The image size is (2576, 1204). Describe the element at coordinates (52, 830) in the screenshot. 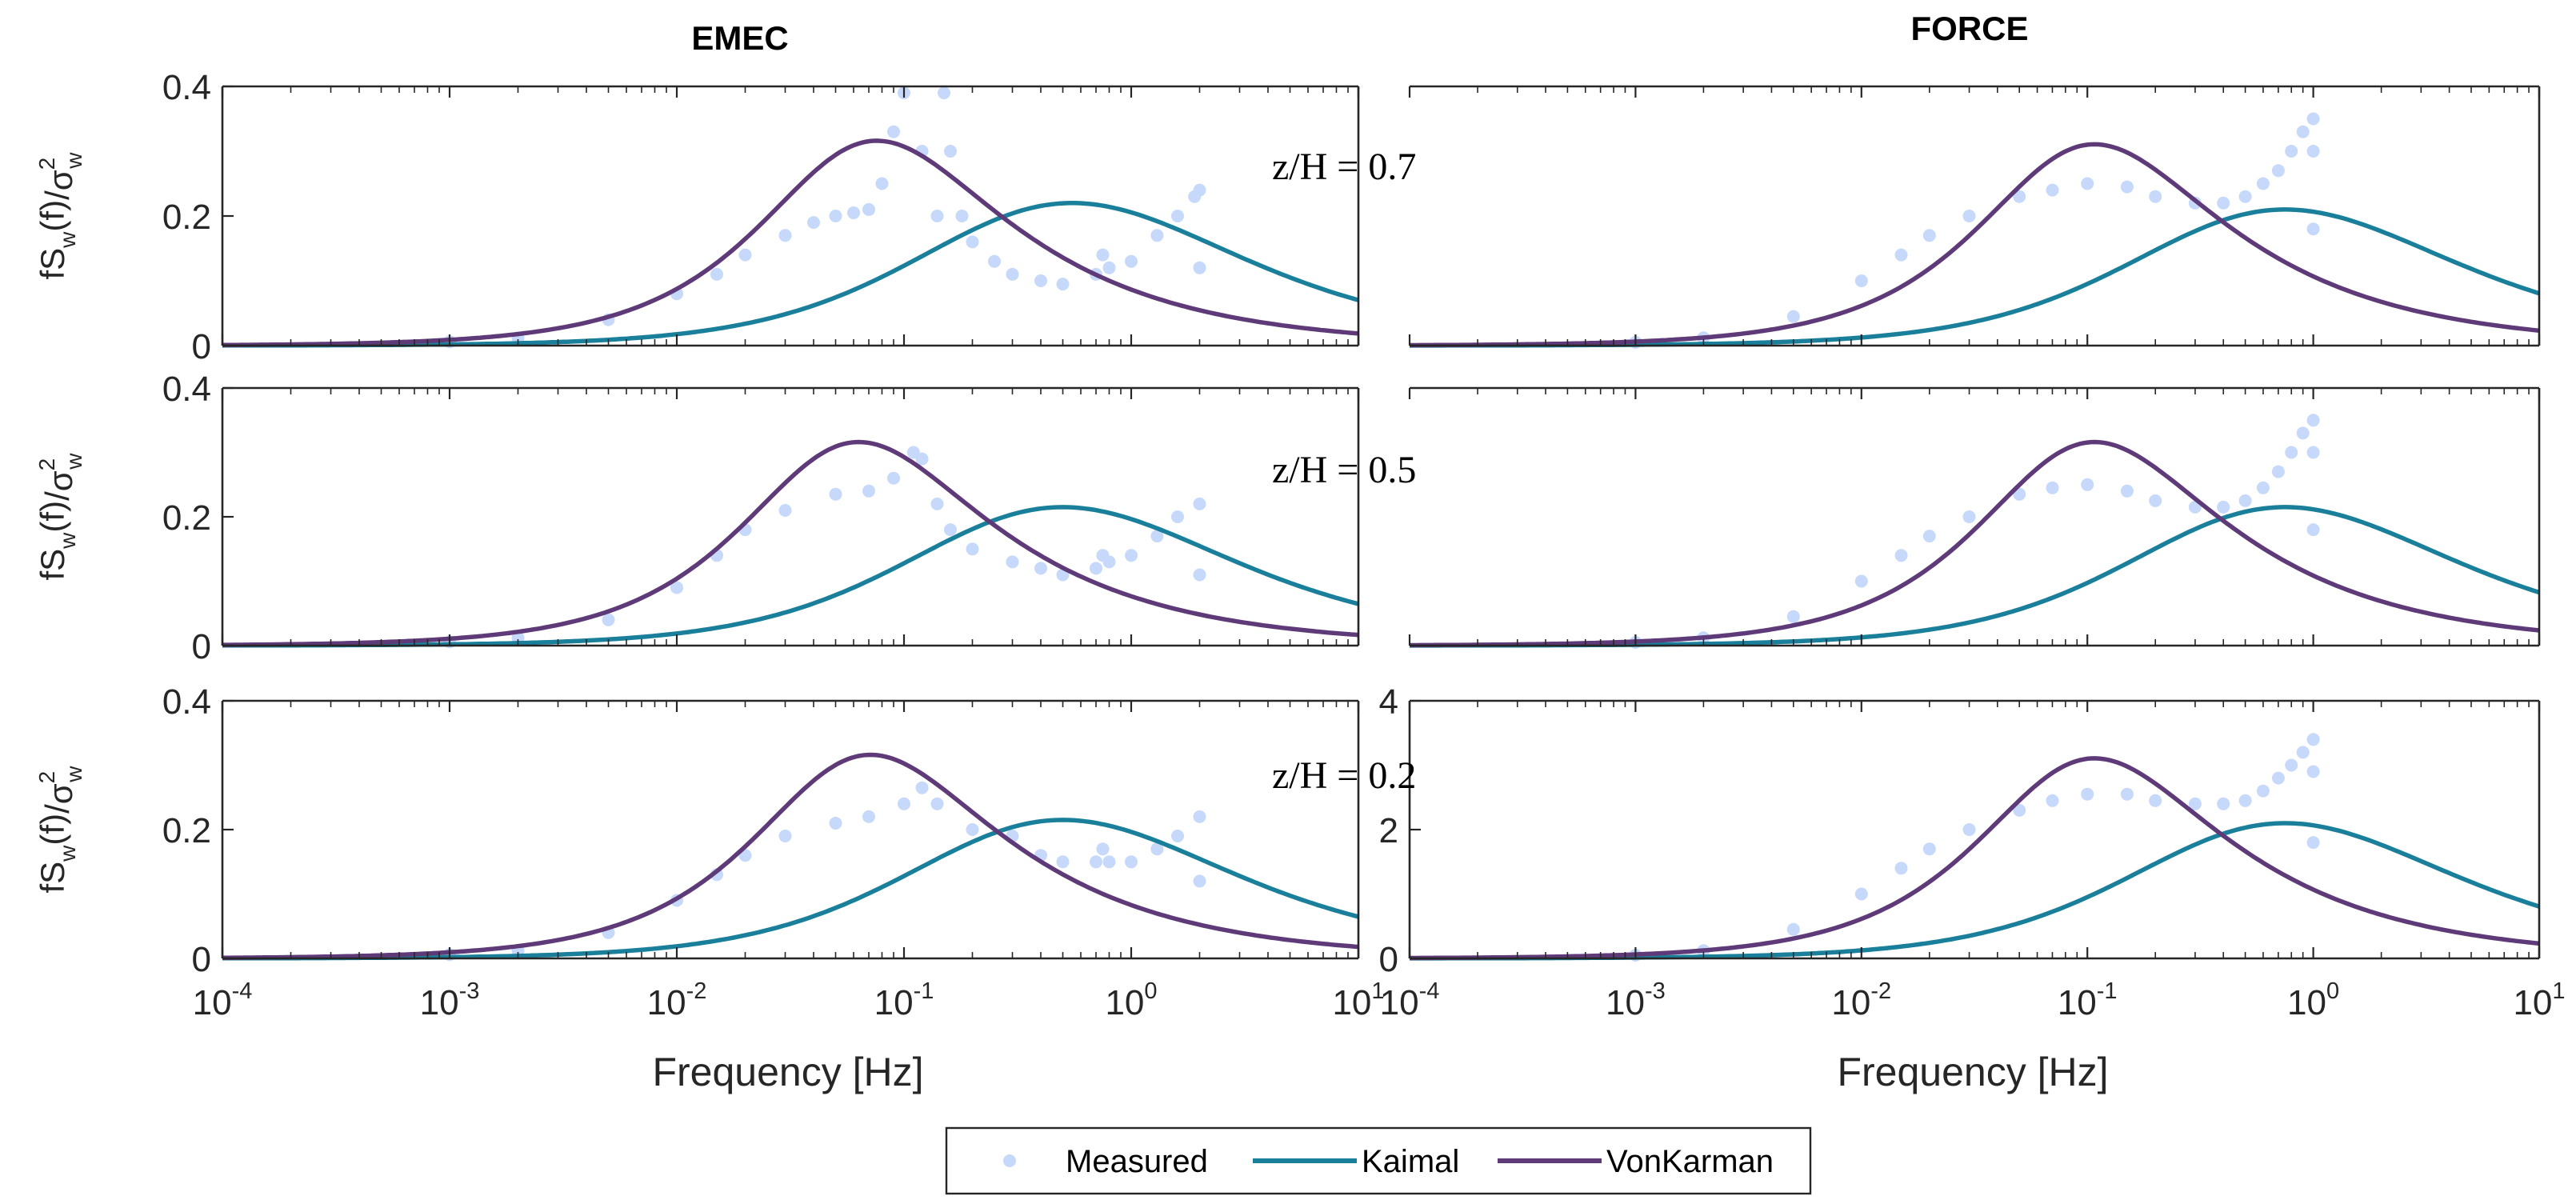

I see `y-label-paren: (f)` at that location.